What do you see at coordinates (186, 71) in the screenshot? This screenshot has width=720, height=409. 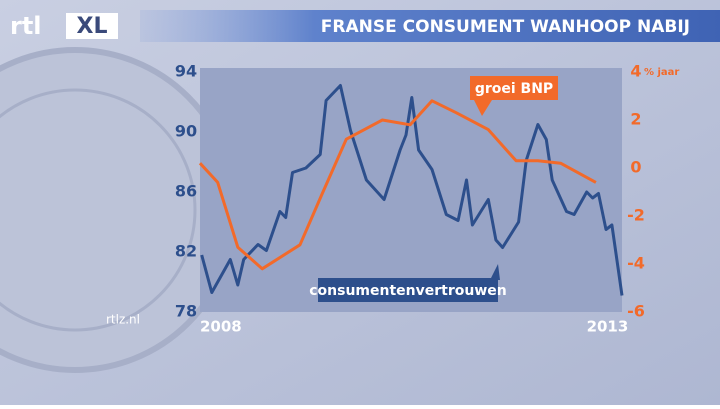 I see `y-tick-label: 94` at bounding box center [186, 71].